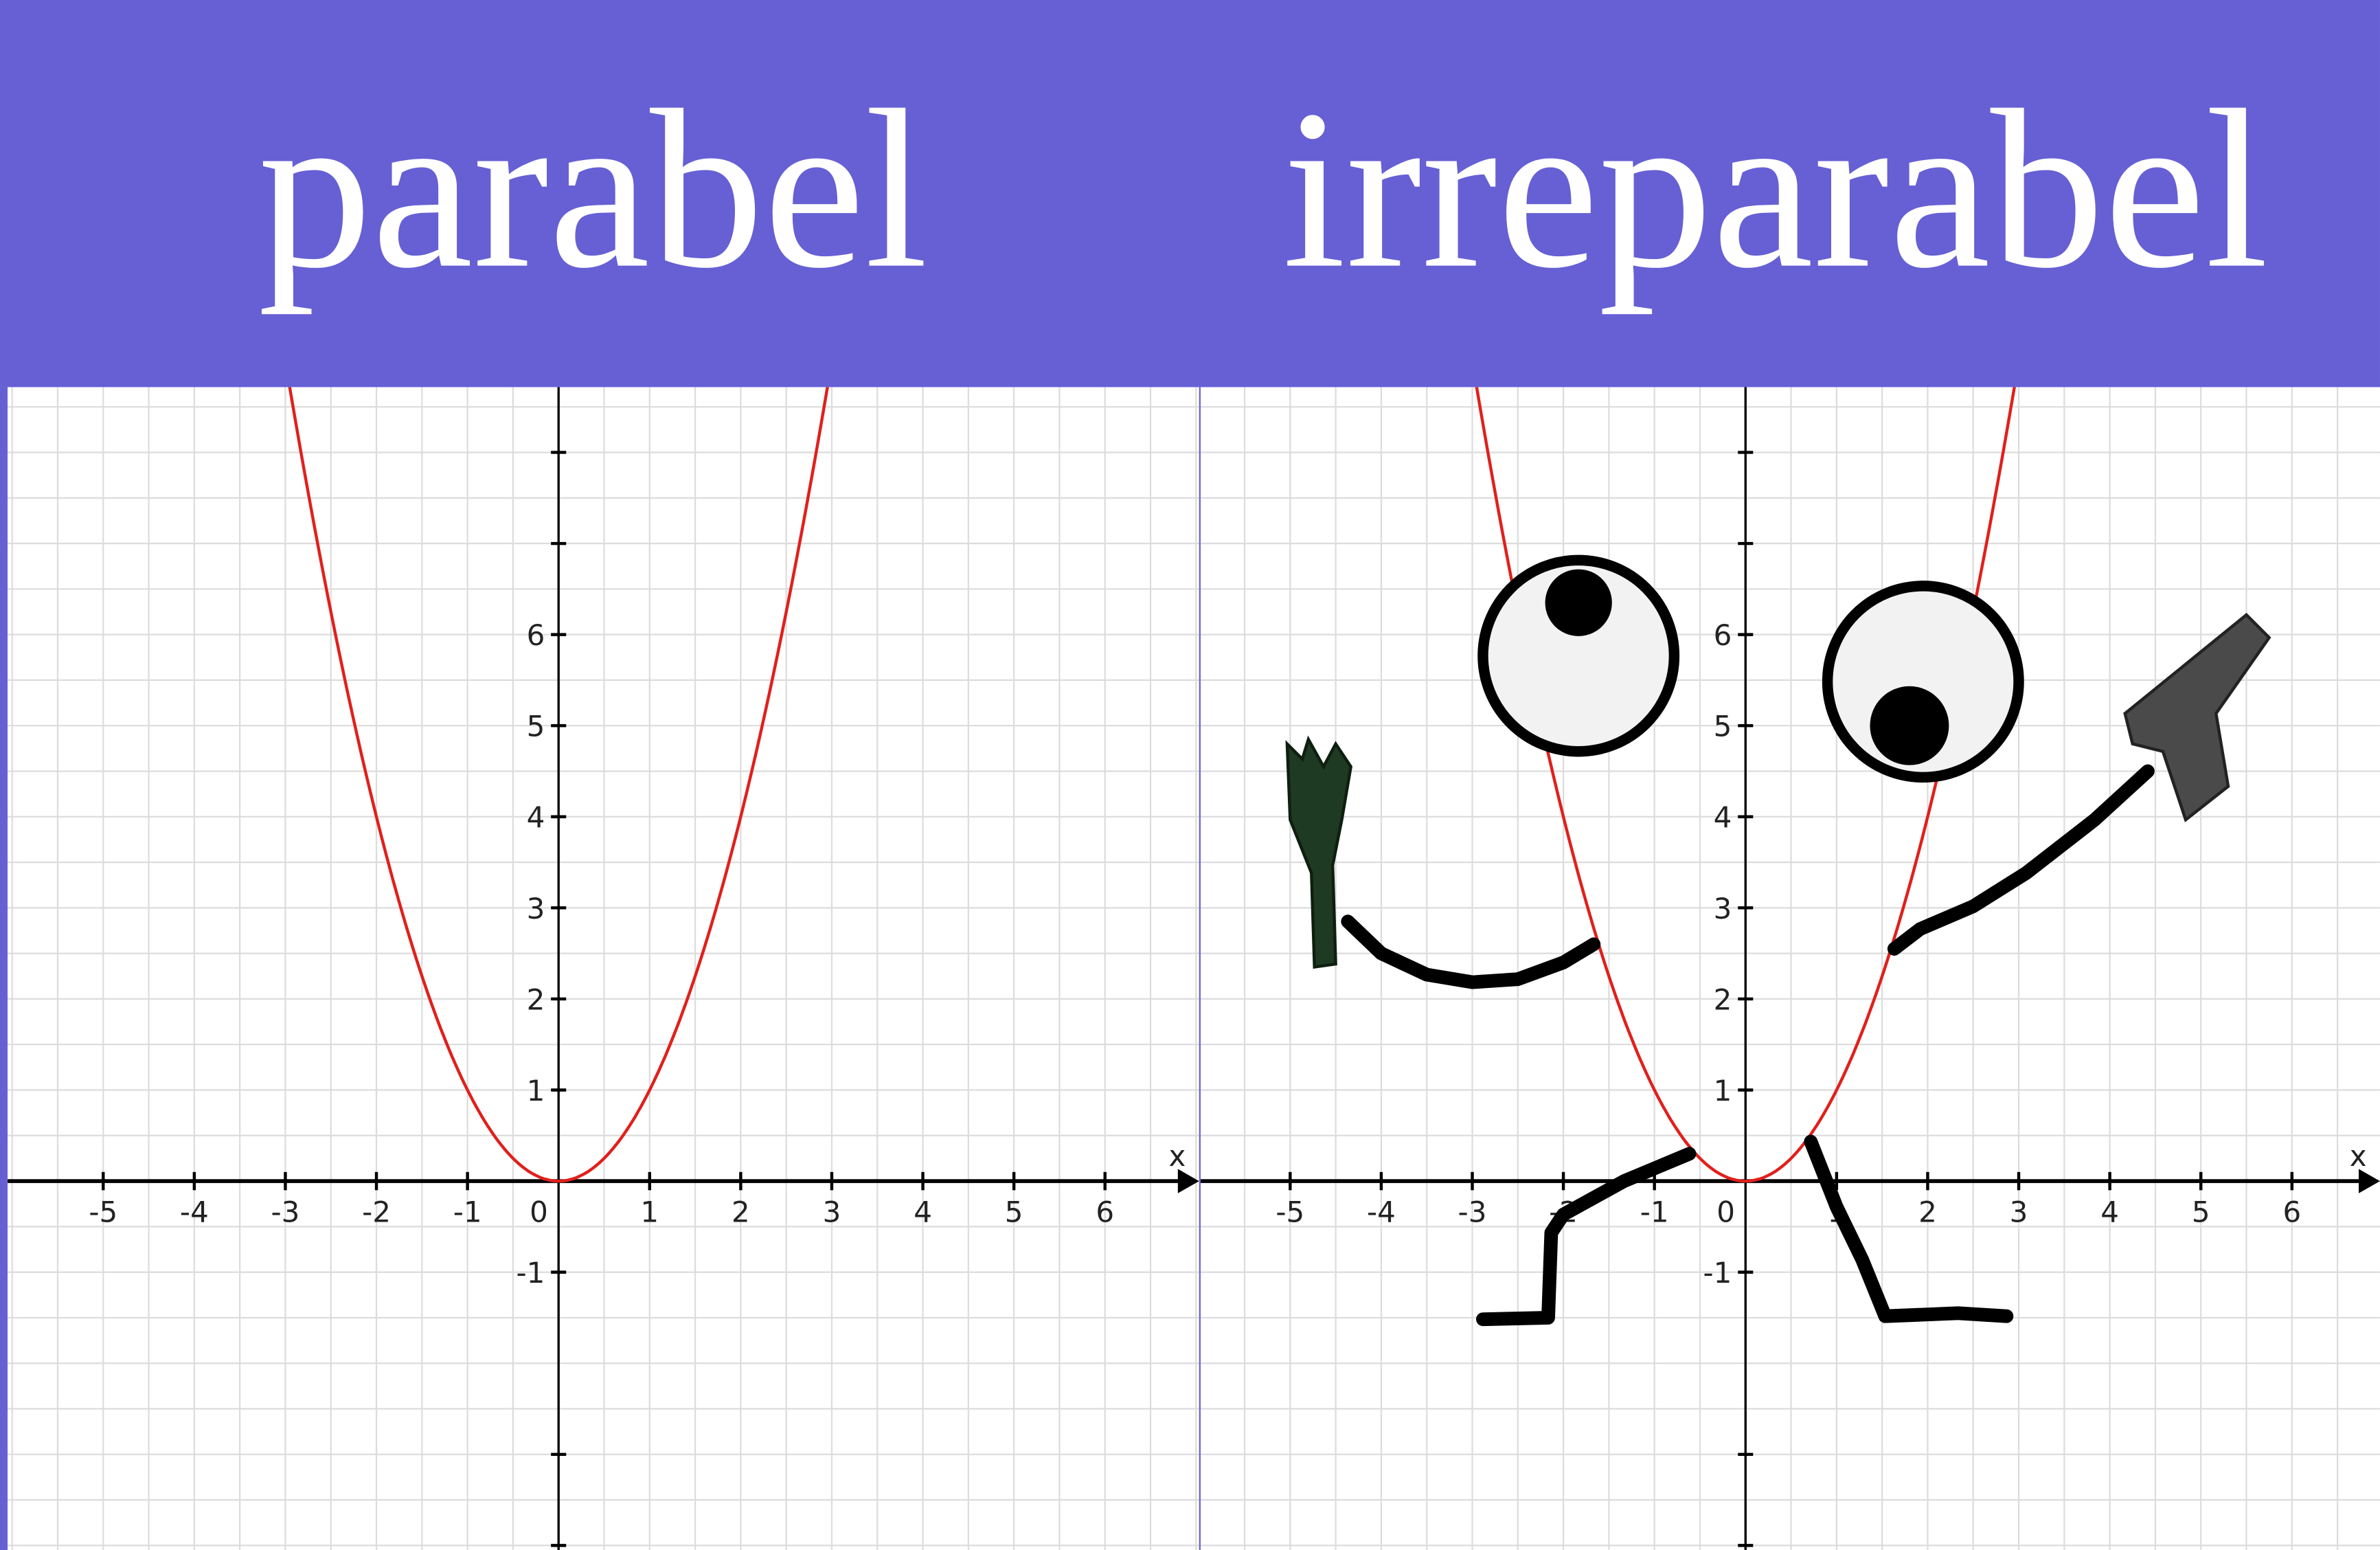  Describe the element at coordinates (4, 969) in the screenshot. I see `left-border` at that location.